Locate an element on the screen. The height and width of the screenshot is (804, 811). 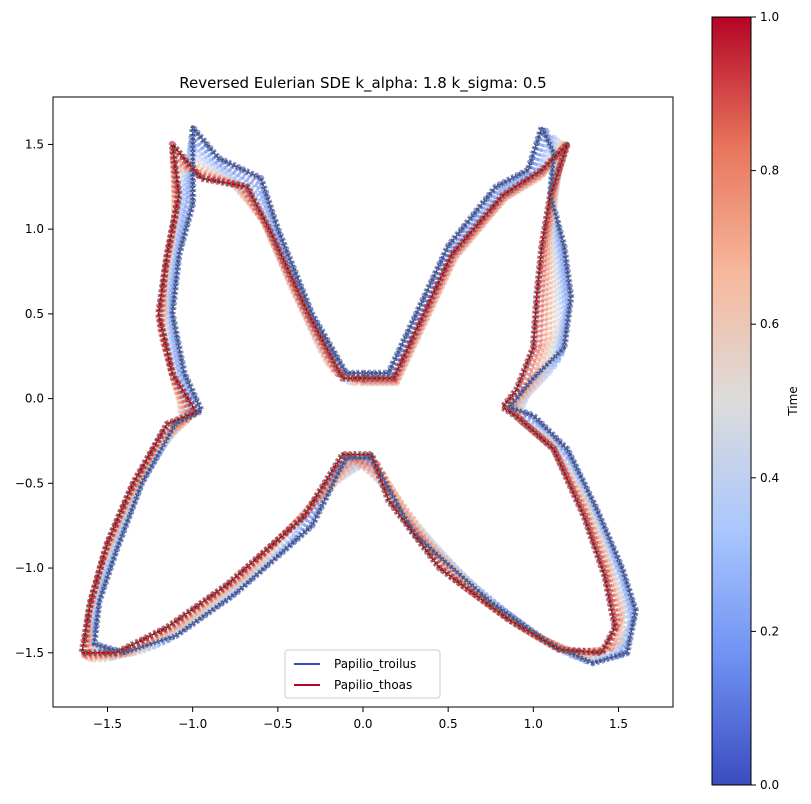
y-tick-label: 1.5 is located at coordinates (34, 144).